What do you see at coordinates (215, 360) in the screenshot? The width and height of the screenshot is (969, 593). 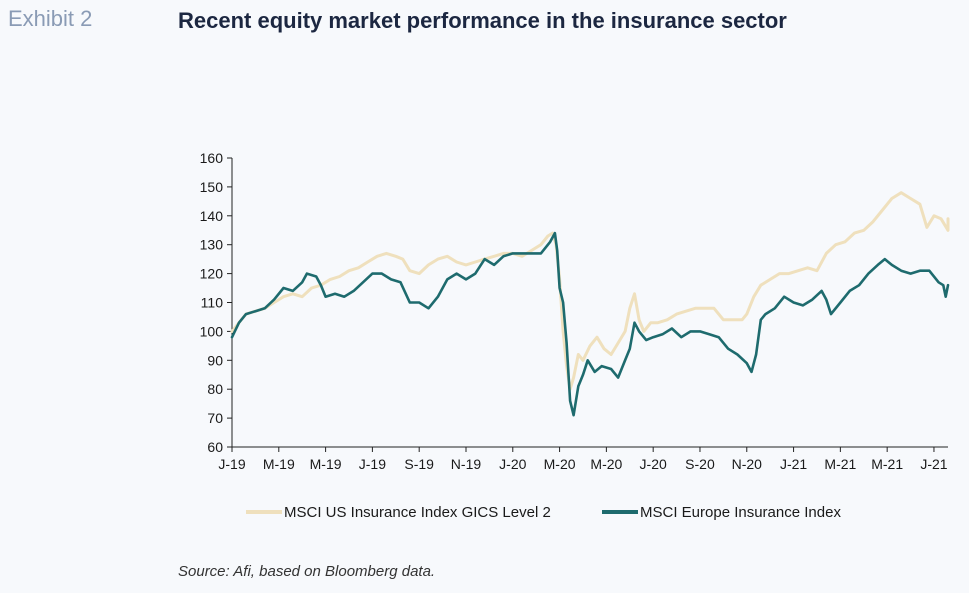 I see `y-tick-label: 90` at bounding box center [215, 360].